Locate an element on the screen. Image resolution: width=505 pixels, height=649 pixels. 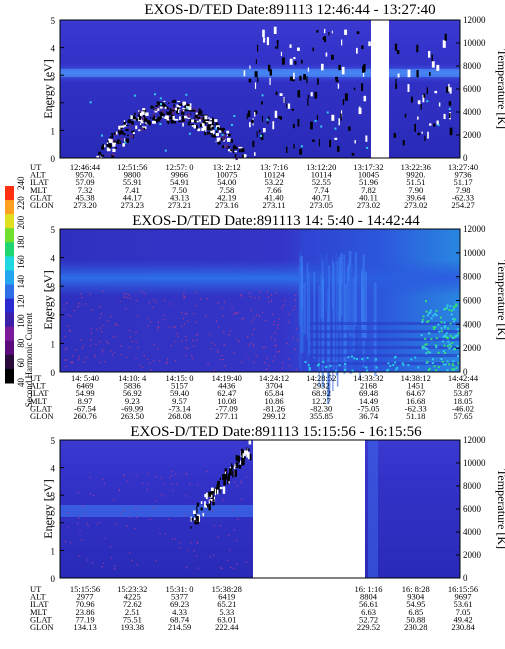
panel-2-cell: 5157 is located at coordinates (179, 386).